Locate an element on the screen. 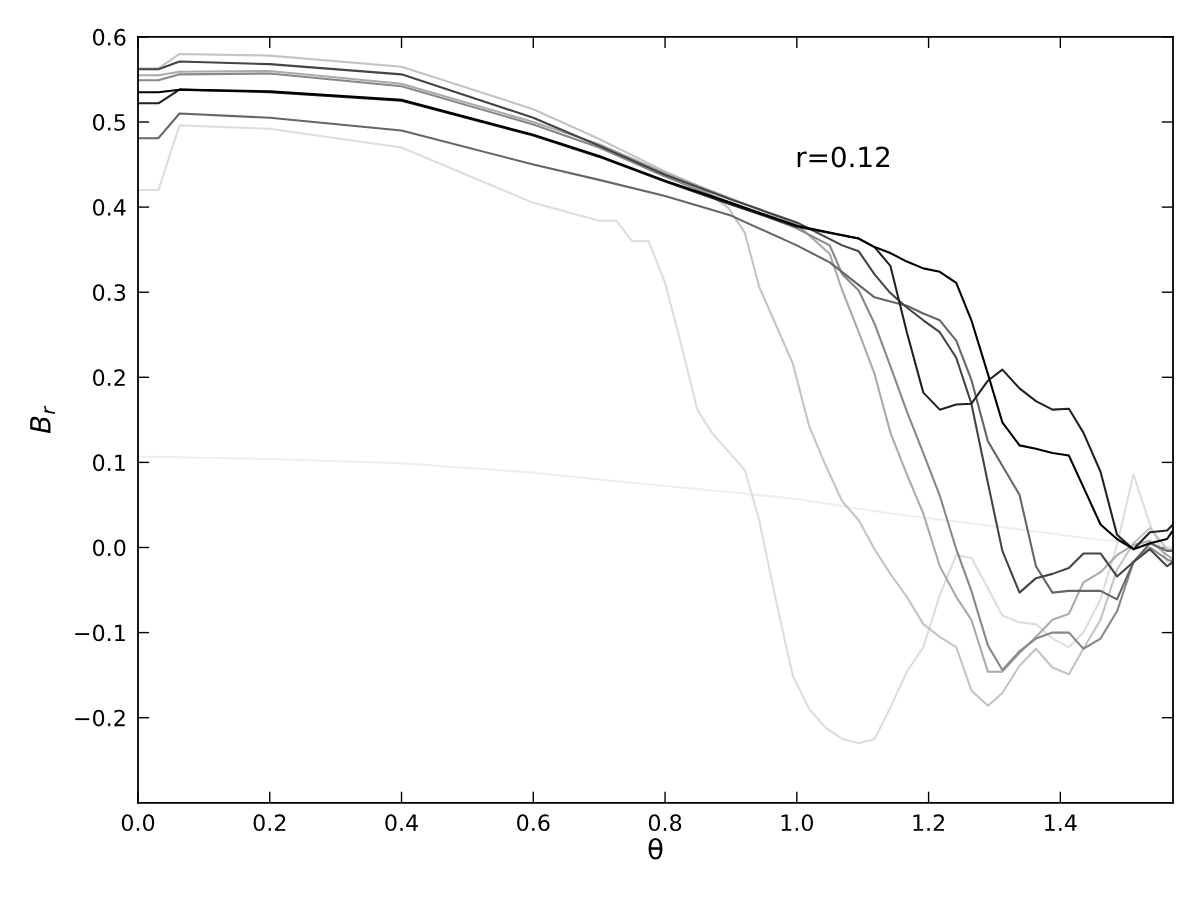 The image size is (1200, 900). x-tick-label: 0.4 is located at coordinates (401, 823).